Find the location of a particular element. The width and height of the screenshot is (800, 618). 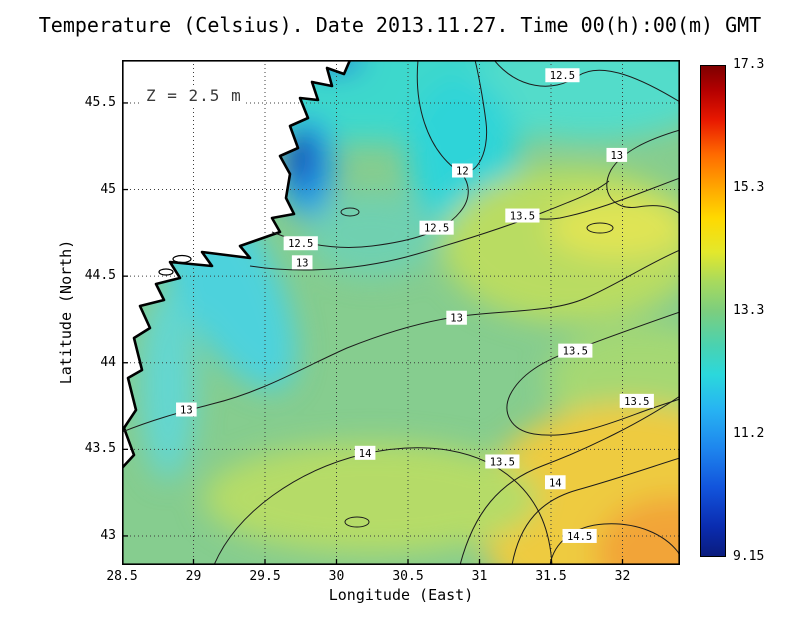

y-tick-label: 43.5 is located at coordinates (100, 449).